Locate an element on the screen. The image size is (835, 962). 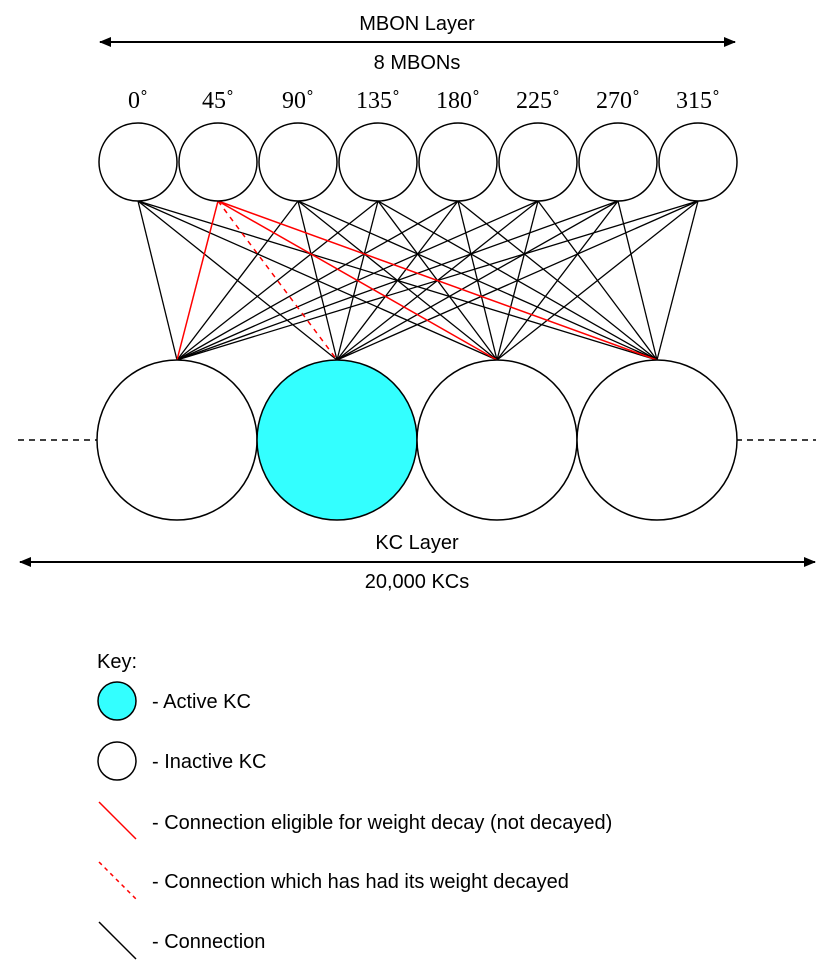
legend-active-kc-icon is located at coordinates (117, 701).